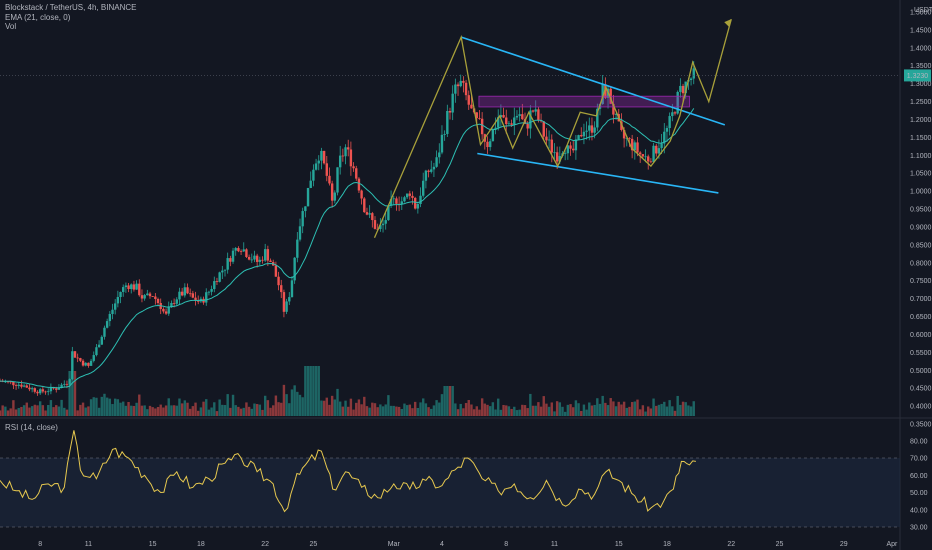 This screenshot has height=550, width=932. I want to click on price-tick-label: 0.3500, so click(921, 425).